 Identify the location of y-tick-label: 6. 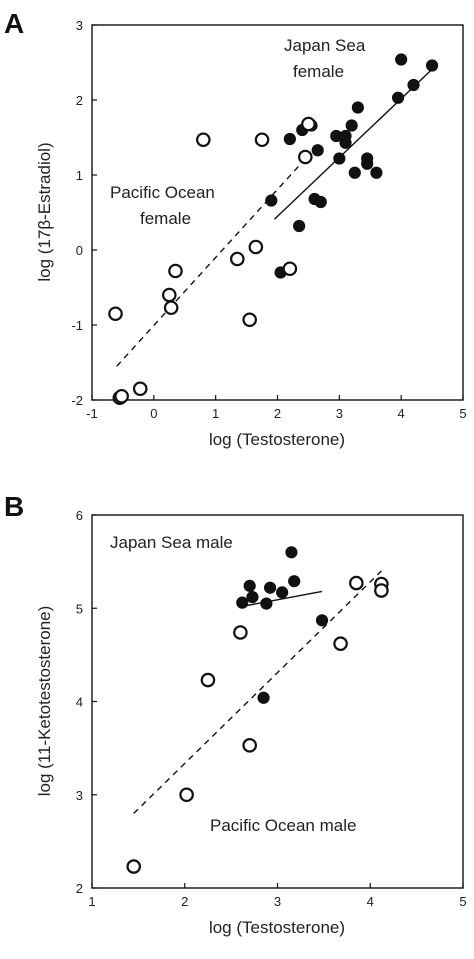
(79, 515).